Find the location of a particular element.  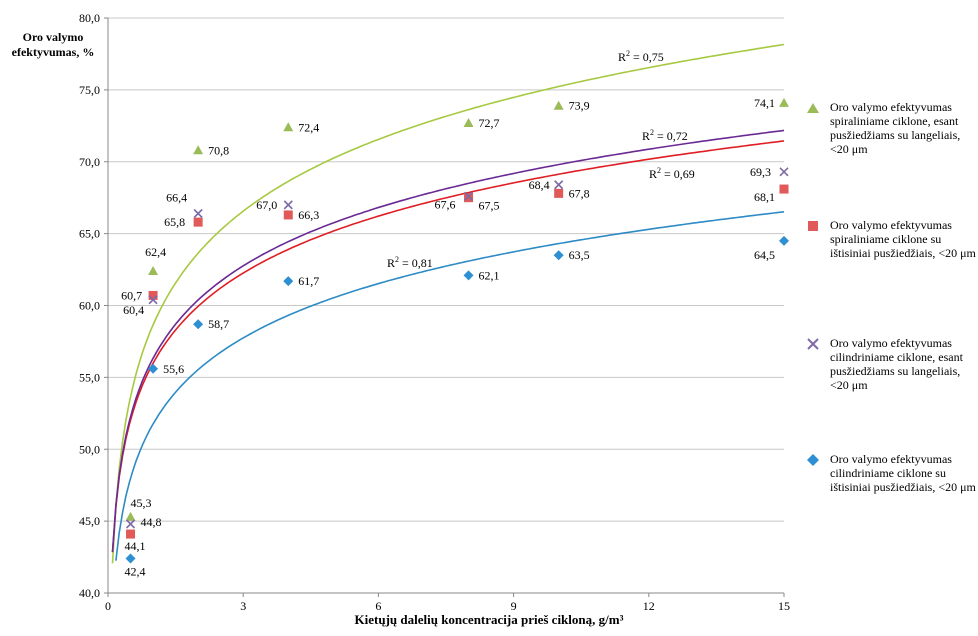

y-tick-label: 50,0 is located at coordinates (89, 449).